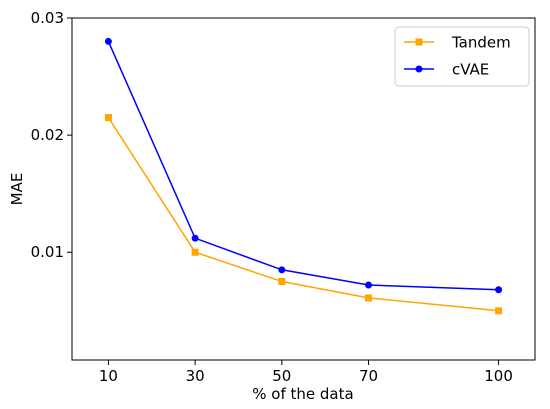  I want to click on y-tick-label: 0.01, so click(47, 252).